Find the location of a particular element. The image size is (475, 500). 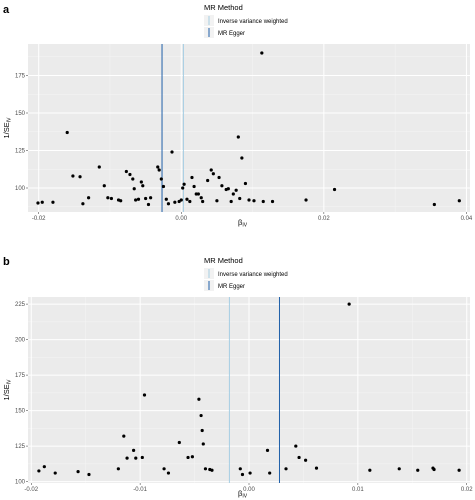

panel-label: a is located at coordinates (6, 10).